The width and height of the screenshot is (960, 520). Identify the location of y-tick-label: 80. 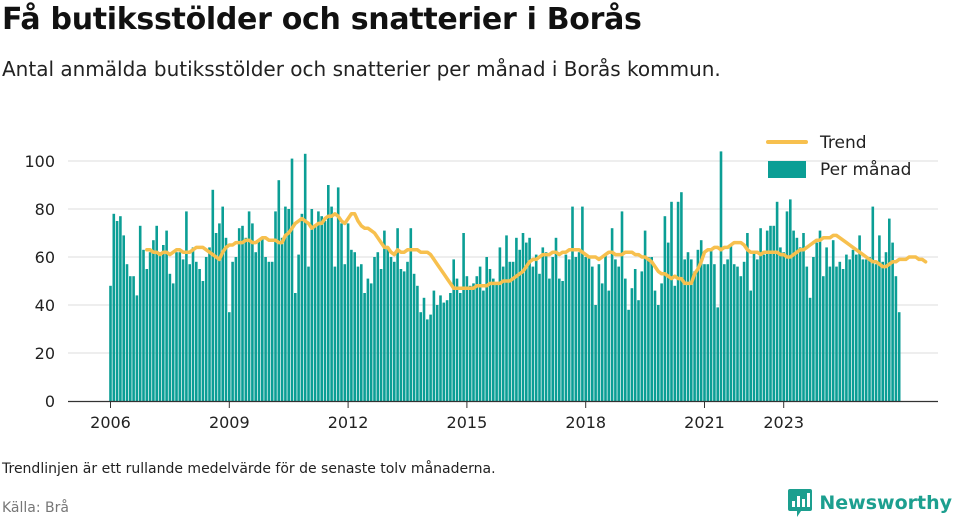
(45, 209).